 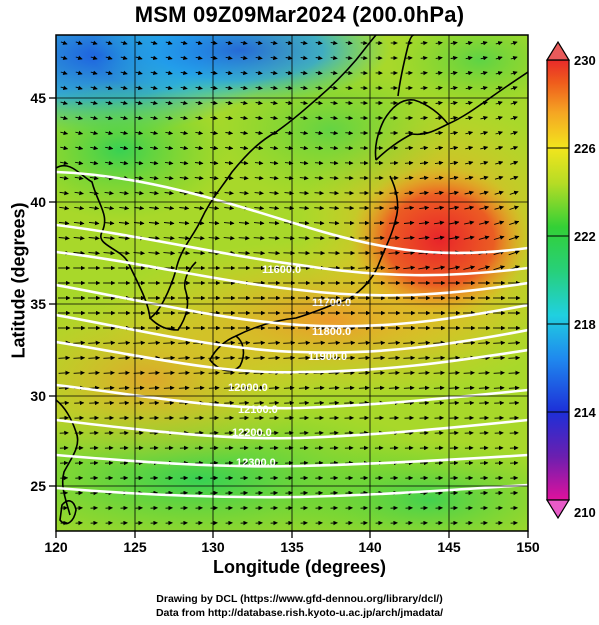 I want to click on y-tick-labels: 25 30 35 40 45, so click(x=38, y=292).